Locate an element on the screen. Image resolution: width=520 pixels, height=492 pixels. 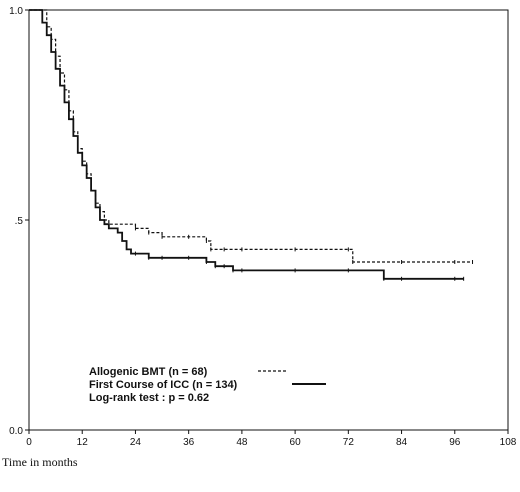
legend-note: Log-rank test : p = 0.62 is located at coordinates (149, 398).